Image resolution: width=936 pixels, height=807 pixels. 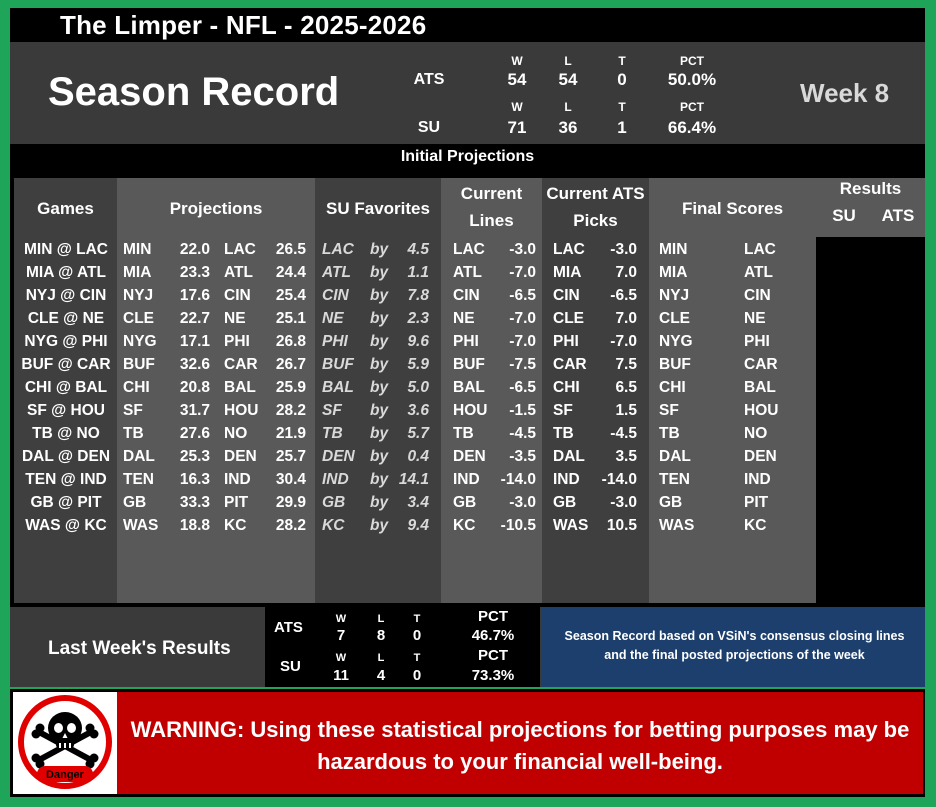 I want to click on season-ats-label: ATS, so click(x=429, y=79).